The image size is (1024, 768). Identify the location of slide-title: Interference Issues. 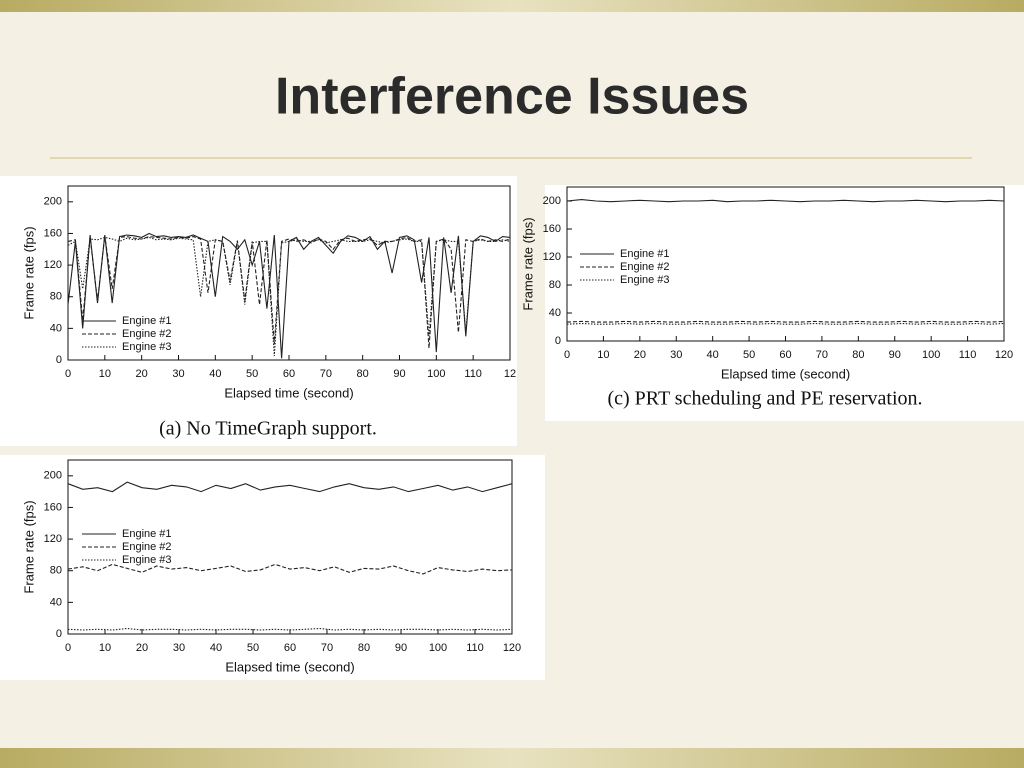
(512, 97).